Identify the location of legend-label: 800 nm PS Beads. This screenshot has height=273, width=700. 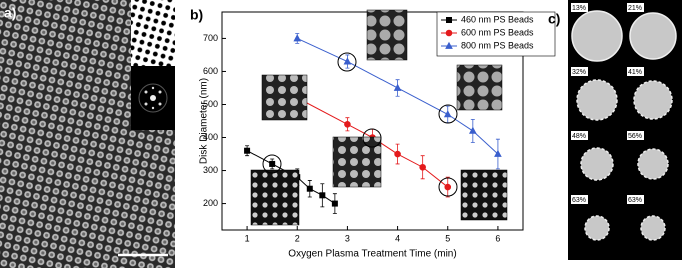
(497, 45).